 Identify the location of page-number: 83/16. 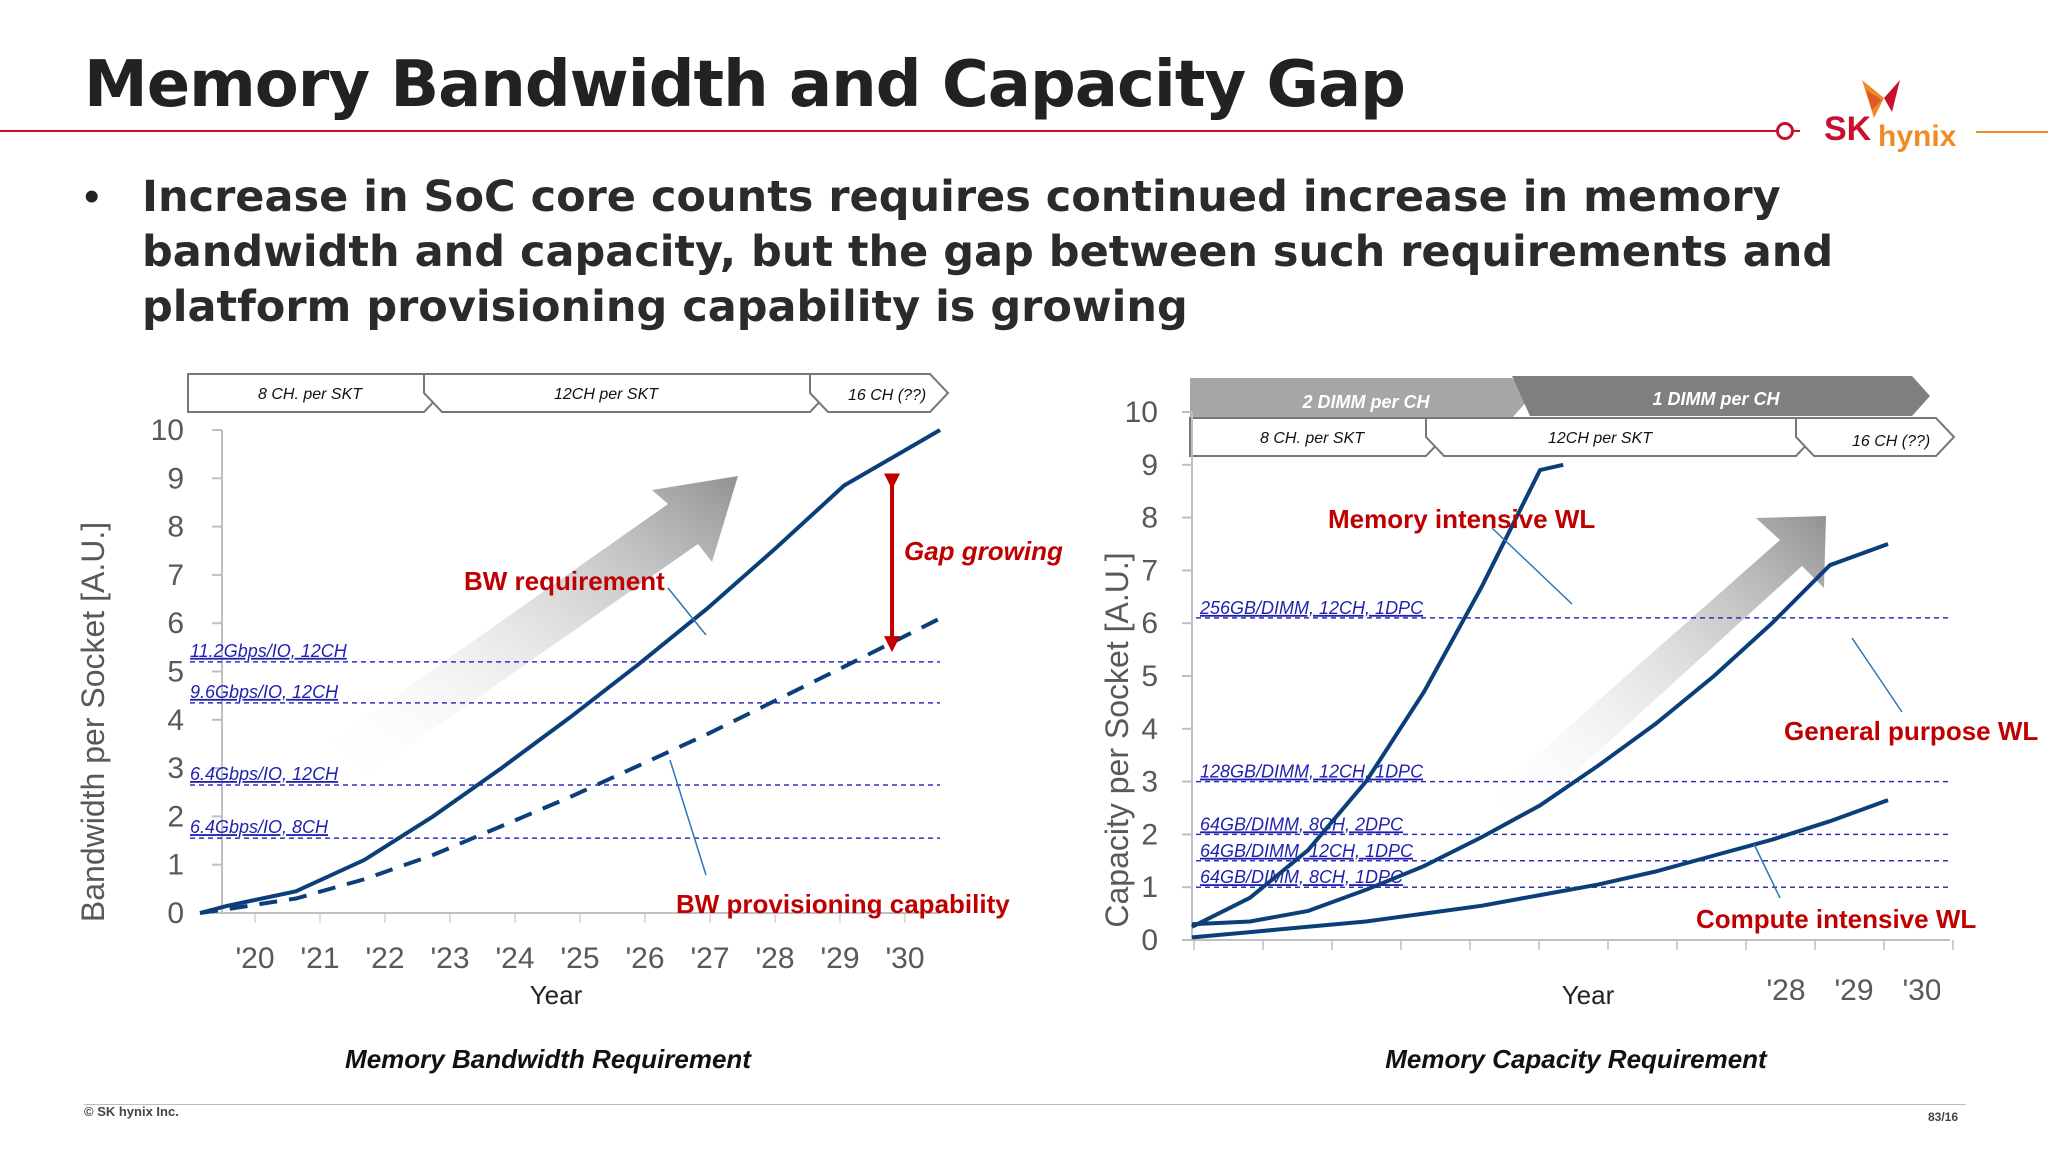
(1943, 1117).